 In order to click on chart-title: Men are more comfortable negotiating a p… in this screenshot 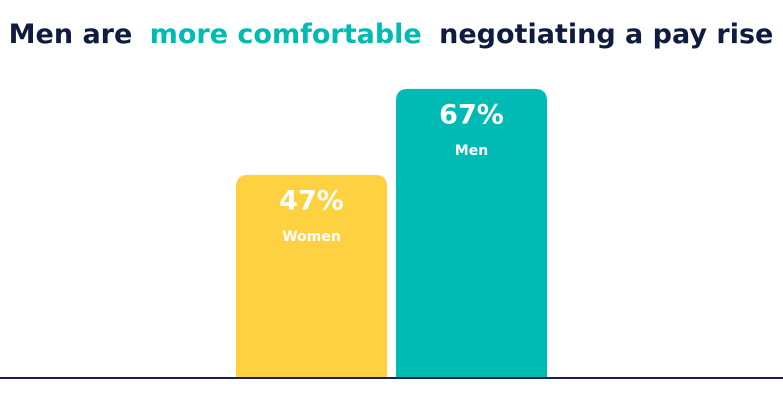, I will do `click(391, 34)`.